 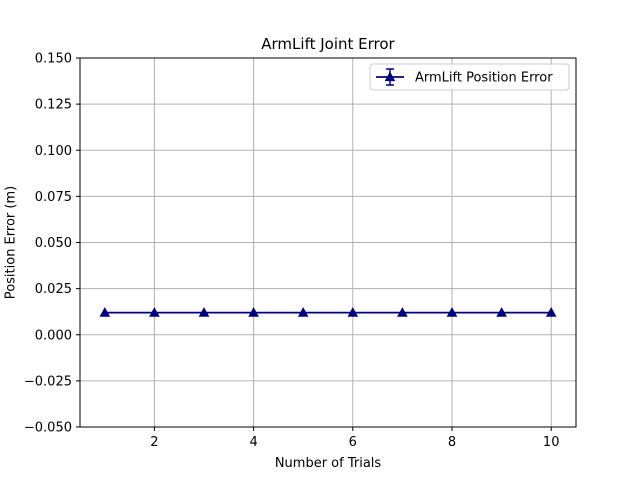 I want to click on x-tick-label: 6, so click(x=353, y=442).